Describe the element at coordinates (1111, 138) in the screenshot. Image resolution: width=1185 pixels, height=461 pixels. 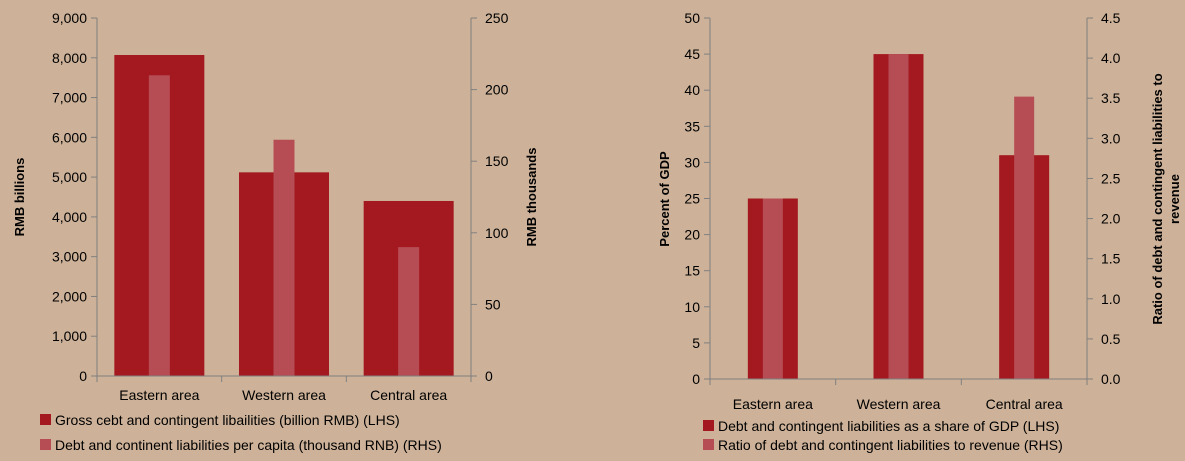
I see `y2-tick-label: 3.0` at that location.